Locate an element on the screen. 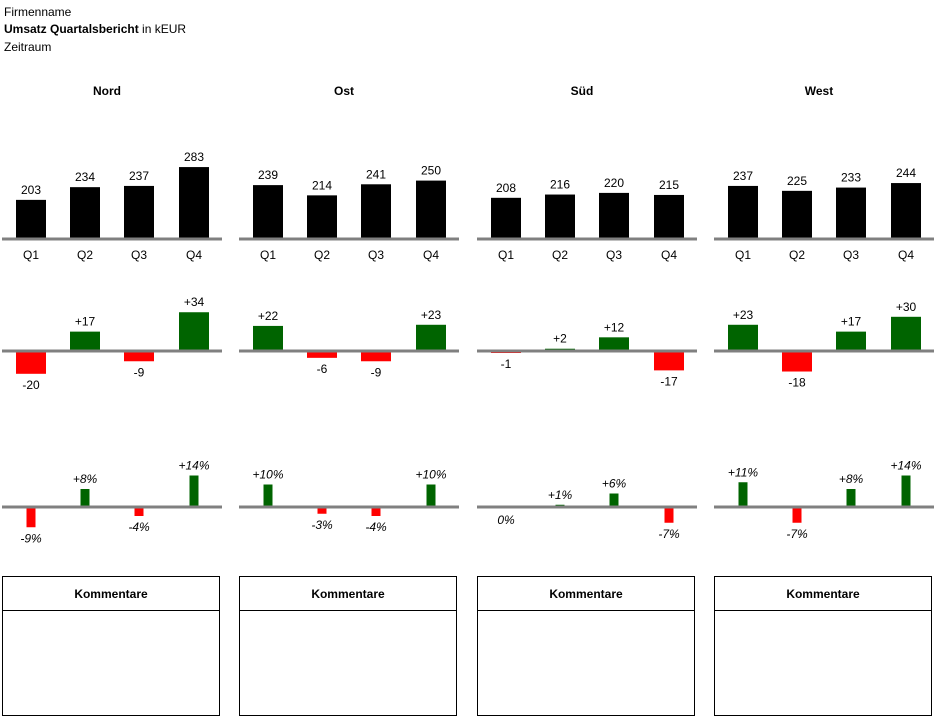  delta-pct-bar-ost-q1 is located at coordinates (268, 495).